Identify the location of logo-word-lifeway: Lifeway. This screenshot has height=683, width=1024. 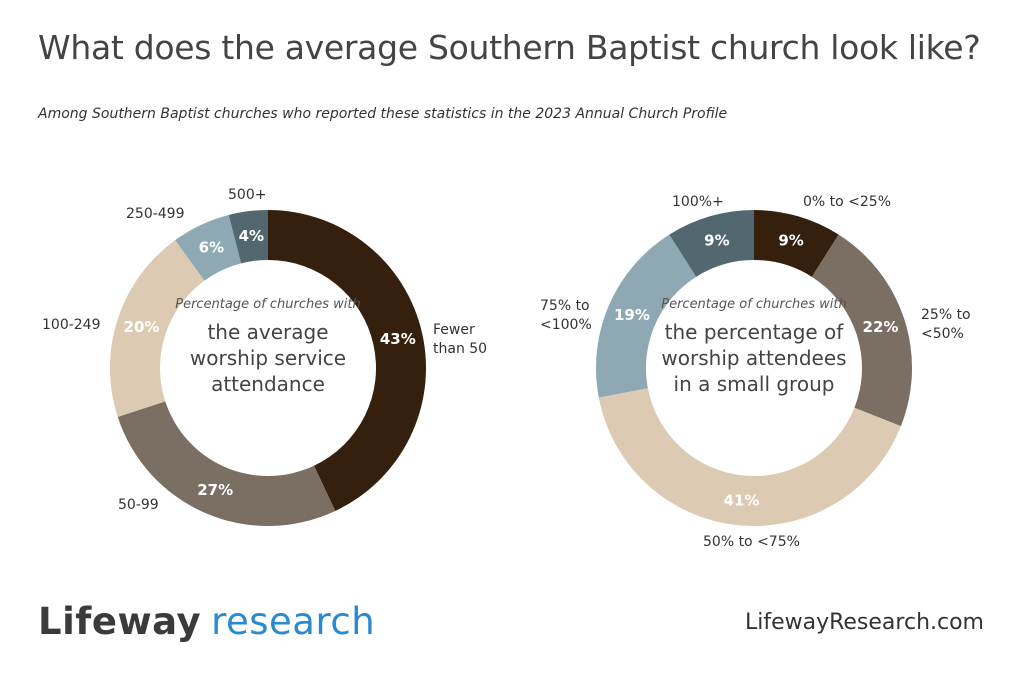
(120, 621).